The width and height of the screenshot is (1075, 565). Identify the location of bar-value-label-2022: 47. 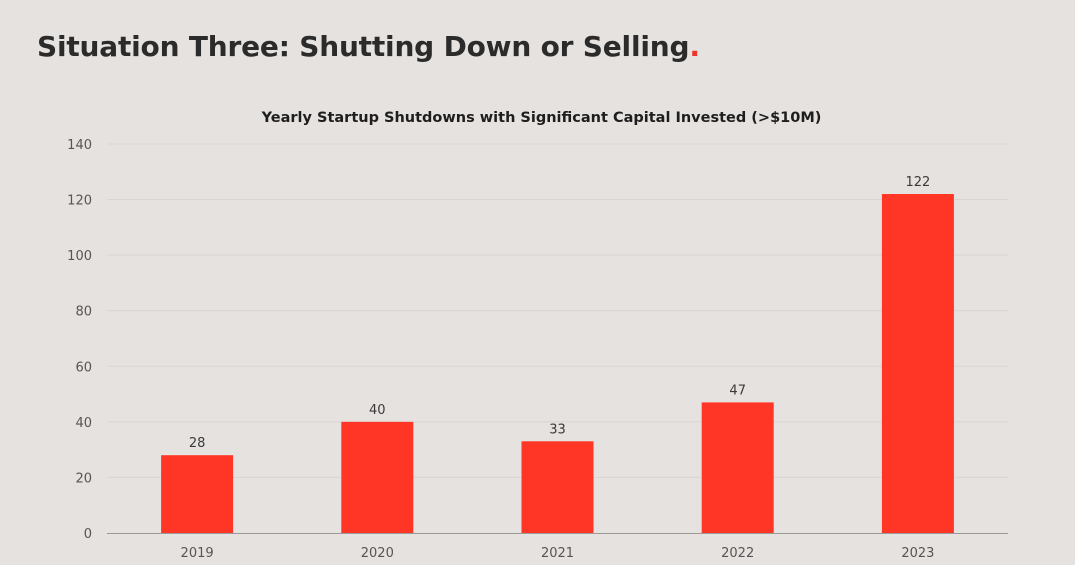
(737, 390).